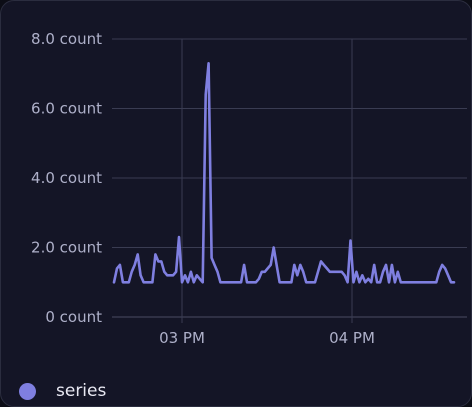 This screenshot has width=472, height=407. Describe the element at coordinates (182, 338) in the screenshot. I see `x-tick-label: 03 PM` at that location.